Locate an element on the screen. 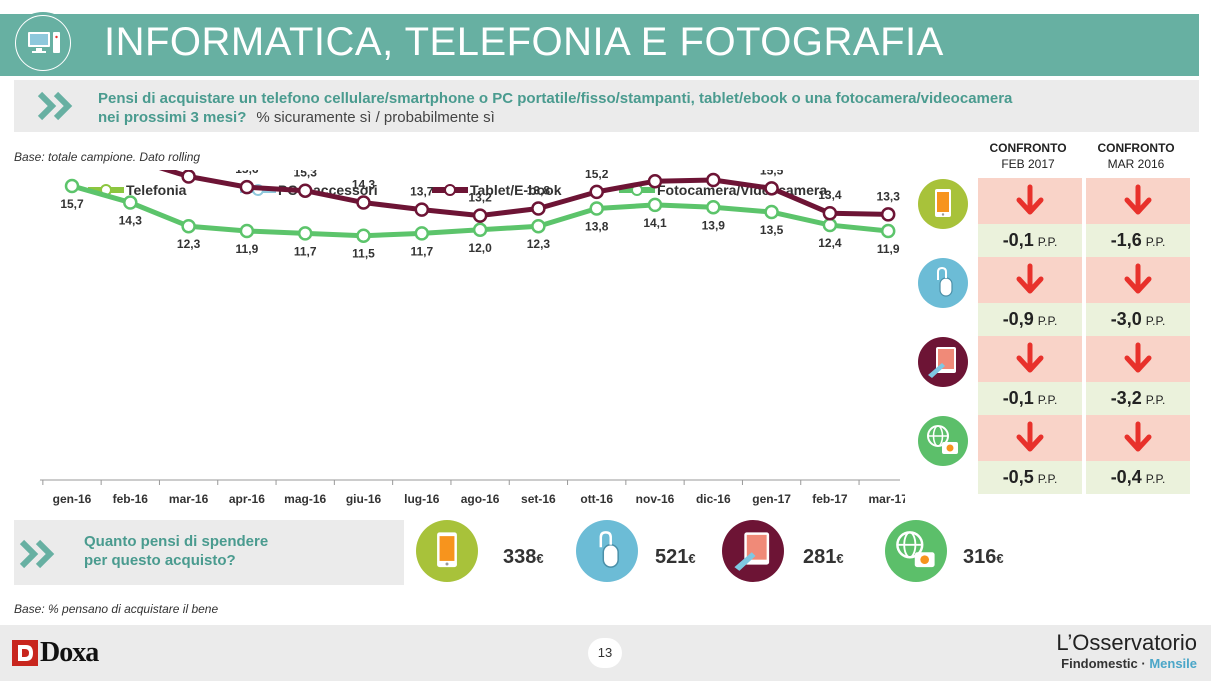 This screenshot has height=681, width=1211. comparison-value: -0,9 P.P. is located at coordinates (1030, 319).